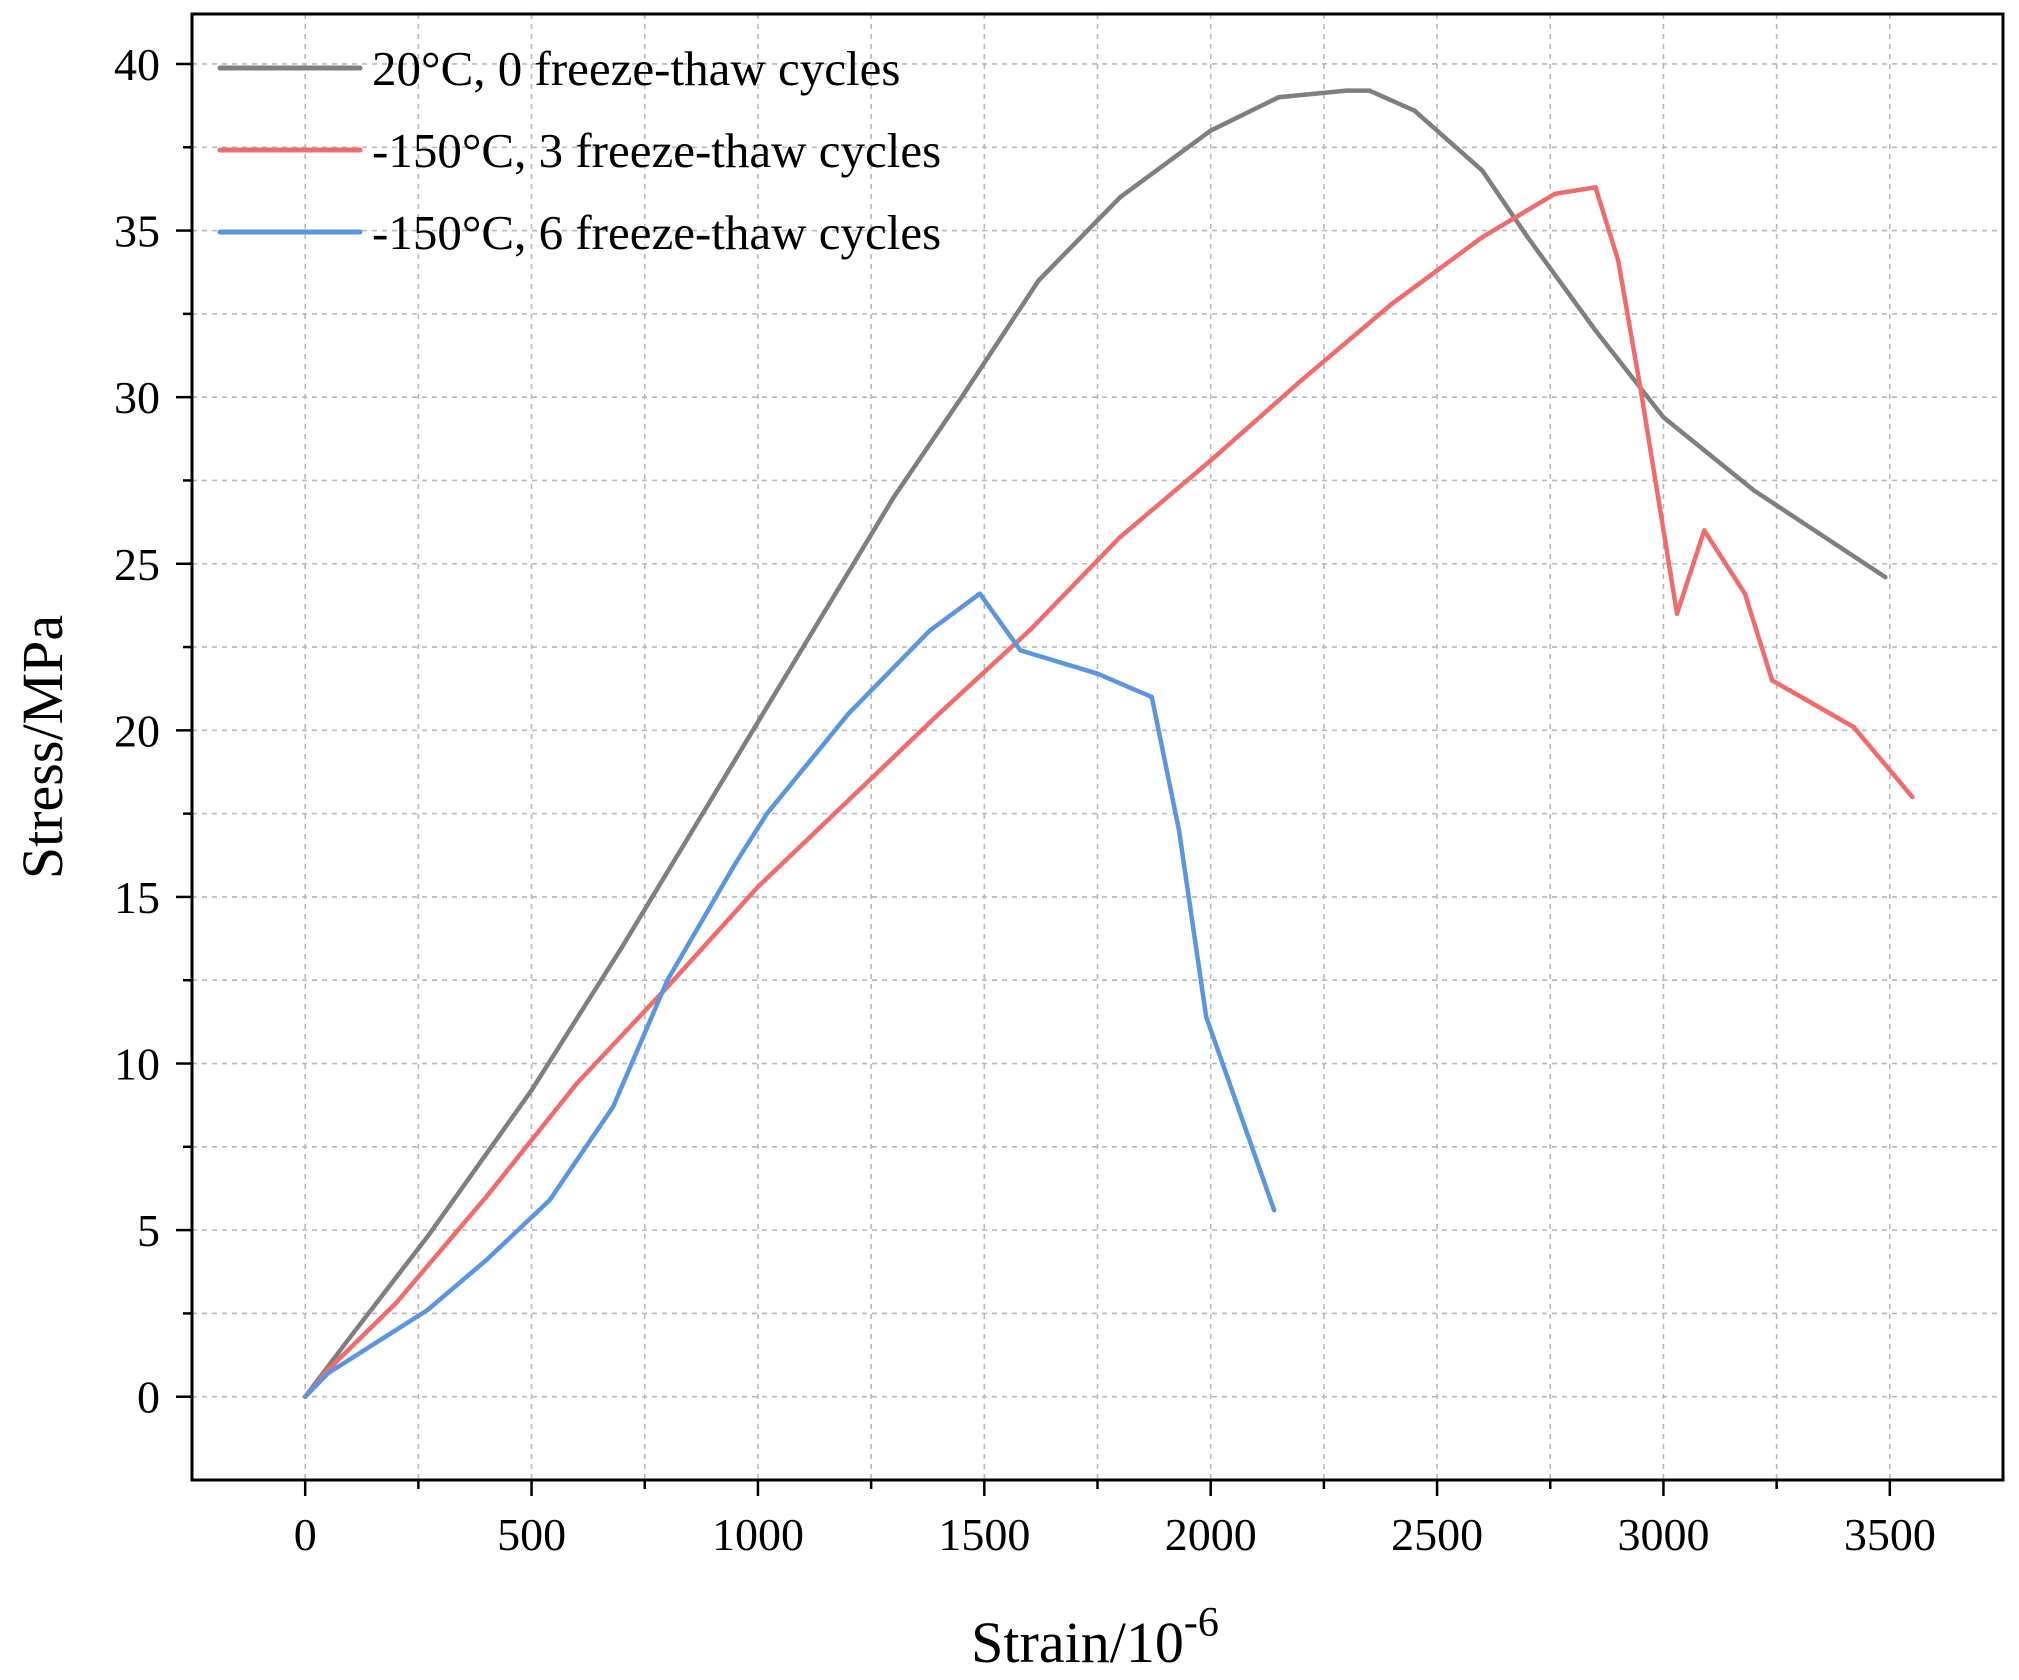  Describe the element at coordinates (656, 150) in the screenshot. I see `legend-label: -150°C, 3 freeze-thaw cycles` at that location.